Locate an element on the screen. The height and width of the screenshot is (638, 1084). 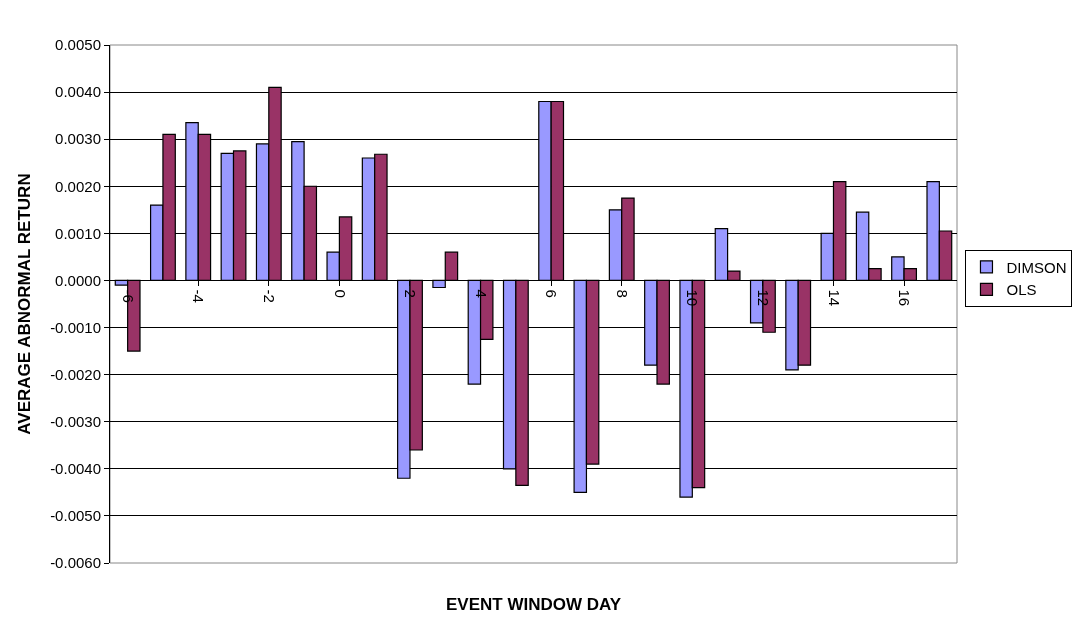
x-tick-label: -2 is located at coordinates (269, 296).